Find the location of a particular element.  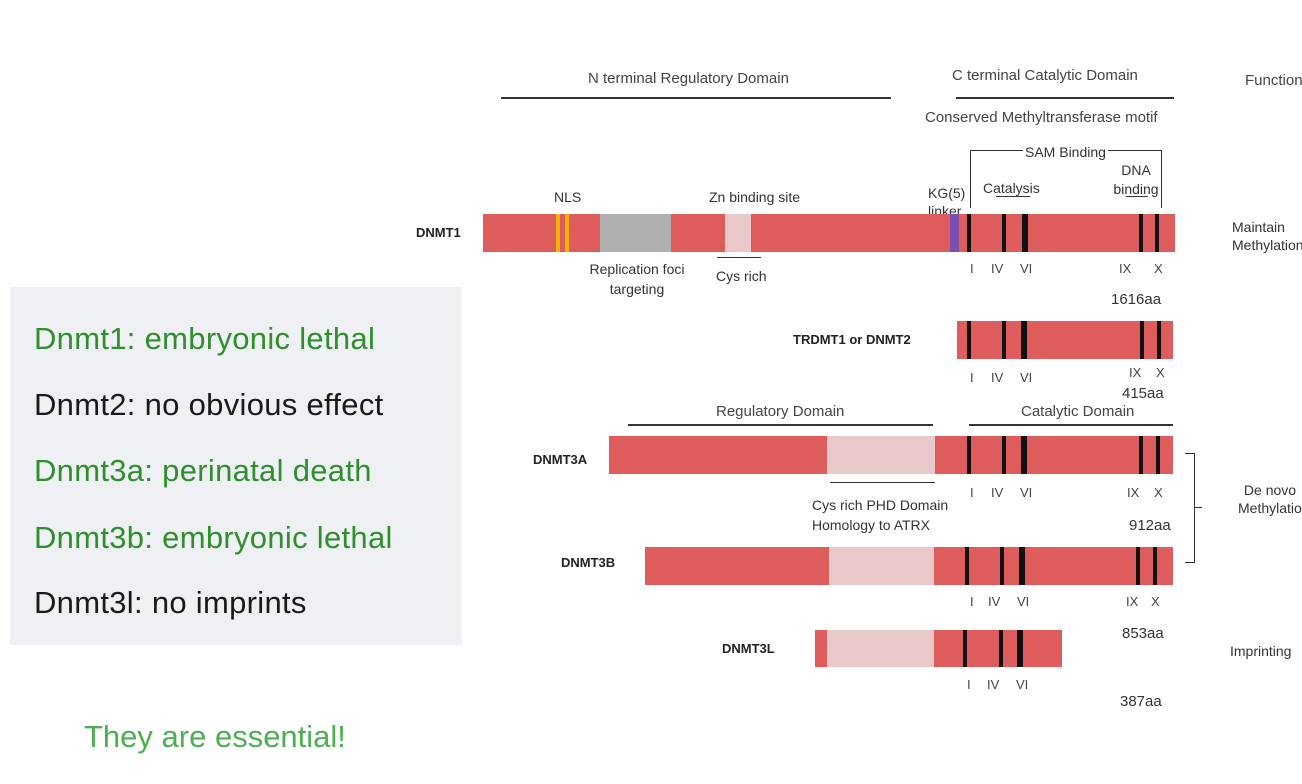

regulatory-light-domain is located at coordinates (880, 648).